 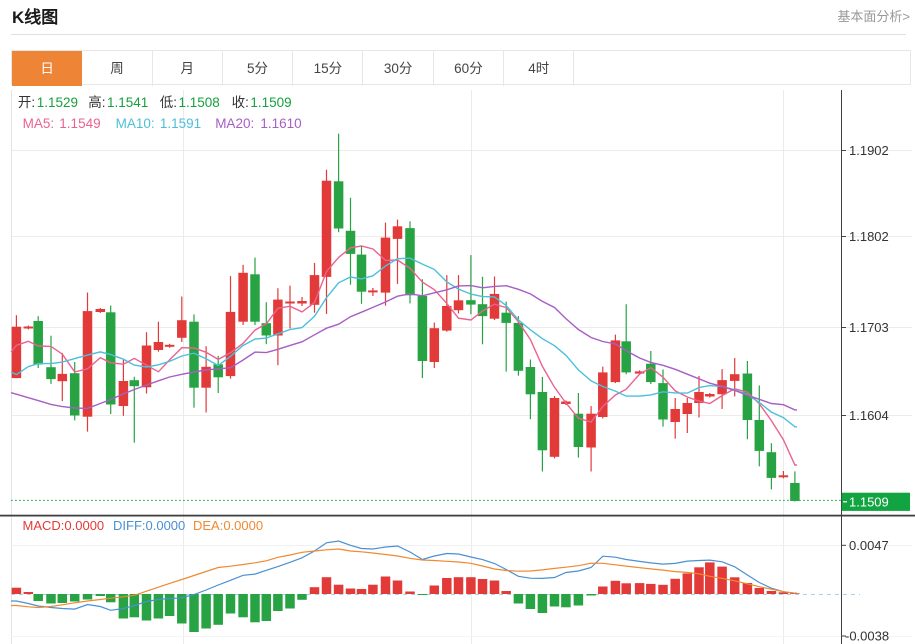 I want to click on svg-text: 1.1529, so click(x=57, y=102).